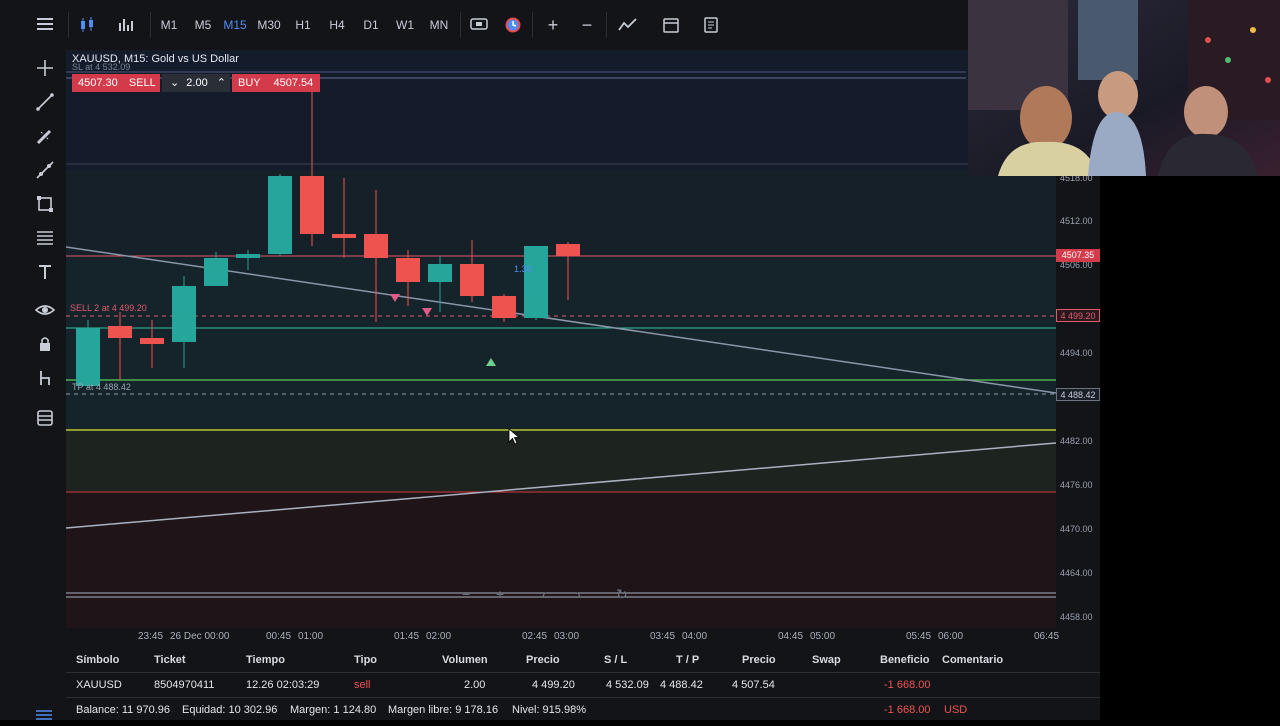  Describe the element at coordinates (439, 25) in the screenshot. I see `timeframe-mn: MN` at that location.